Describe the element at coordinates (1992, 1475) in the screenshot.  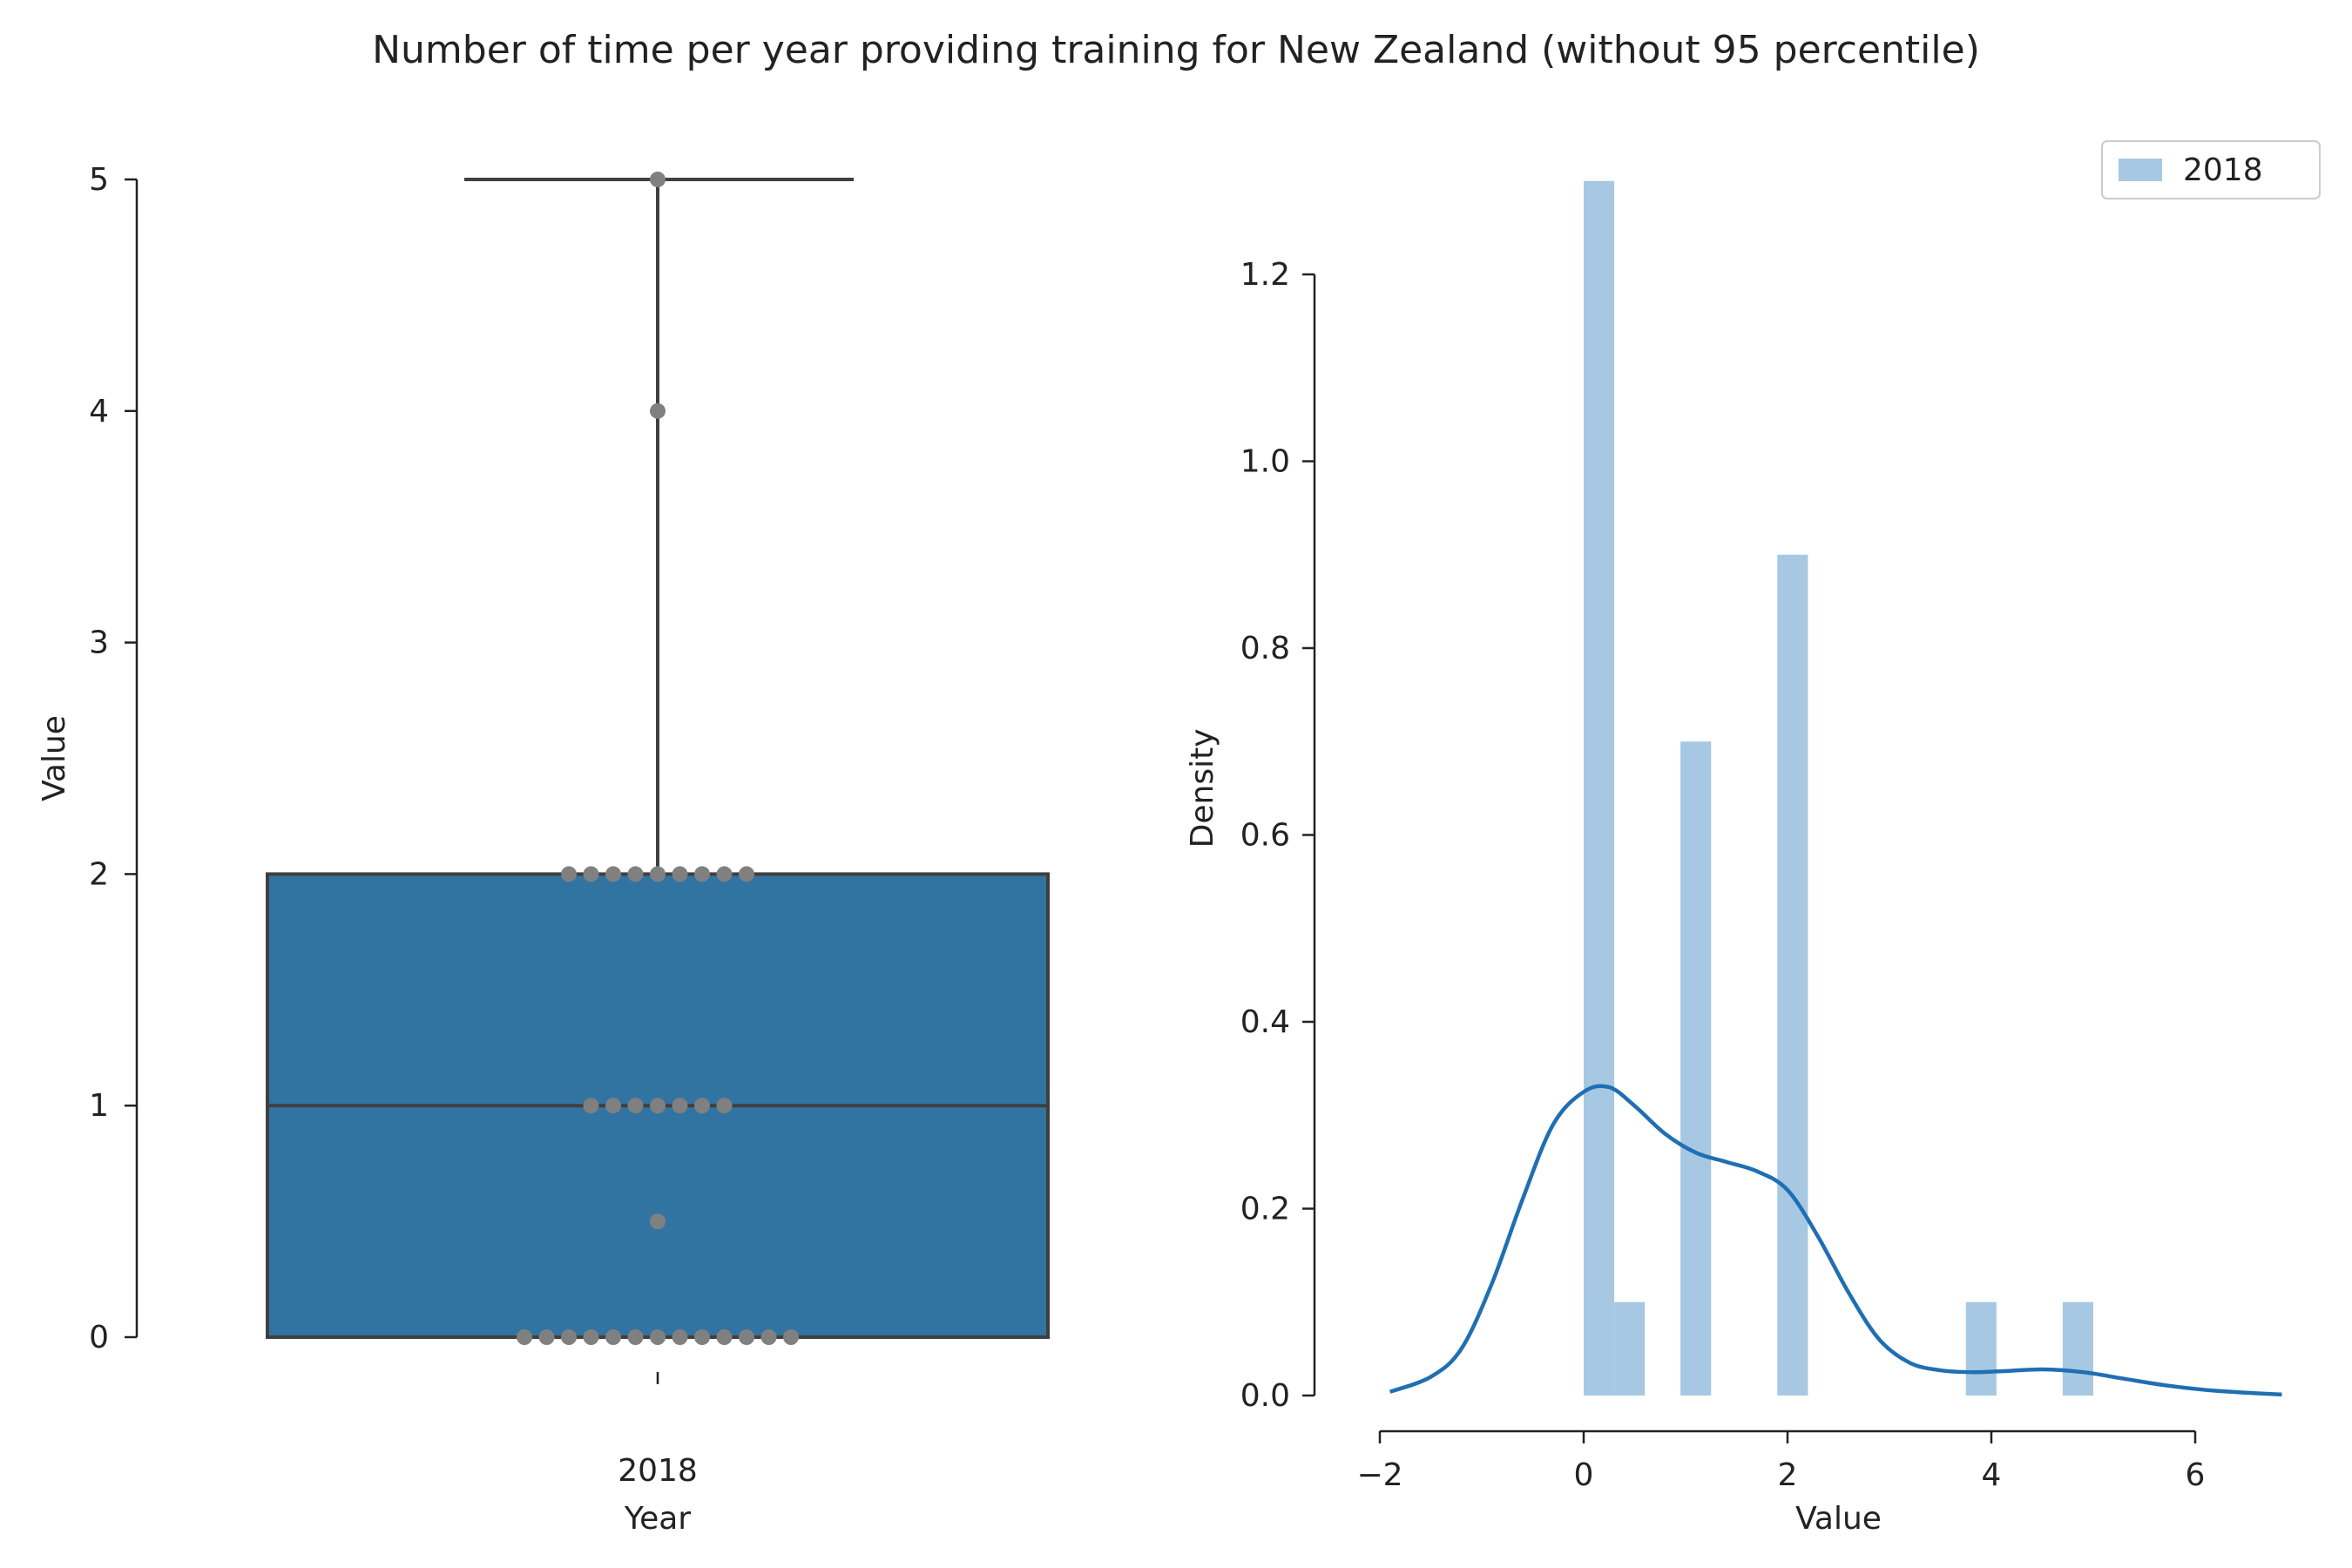
I see `x-tick-label: 4` at that location.